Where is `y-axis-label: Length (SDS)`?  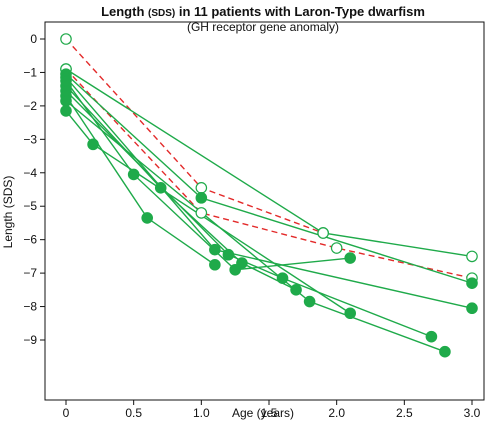
y-axis-label: Length (SDS) is located at coordinates (8, 212).